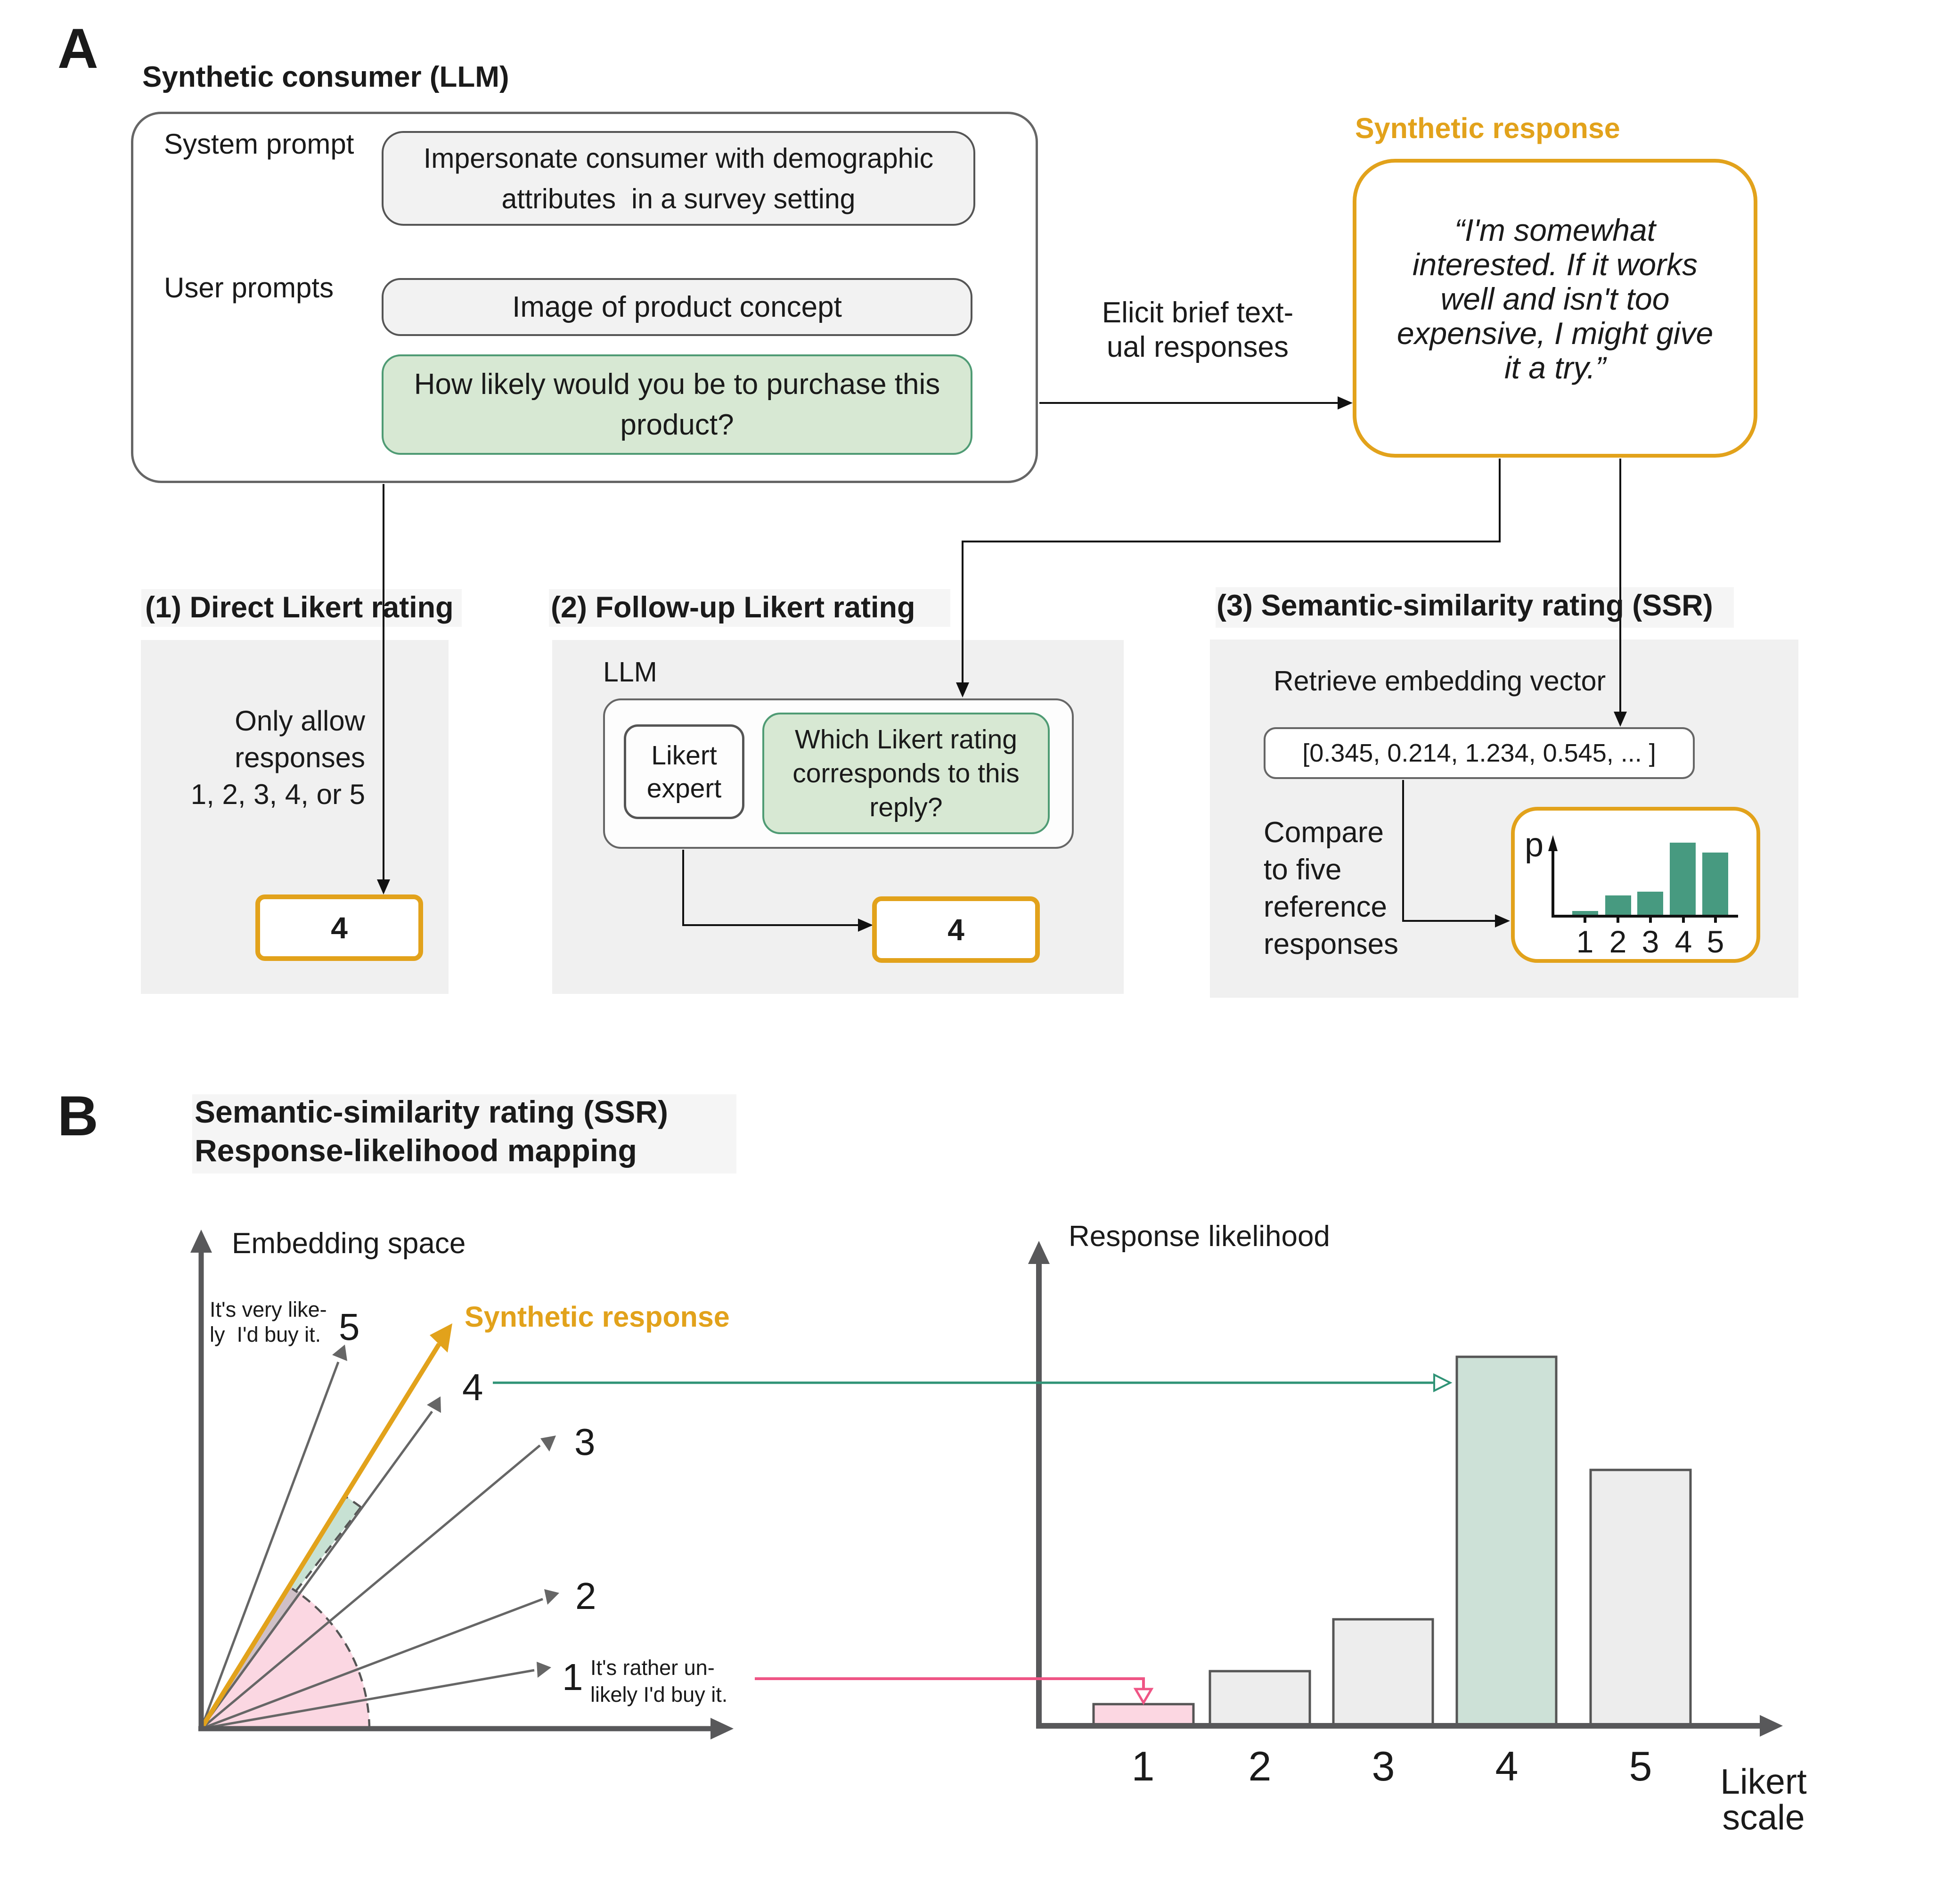 This screenshot has width=1960, height=1887. I want to click on svg-text: 5, so click(1715, 942).